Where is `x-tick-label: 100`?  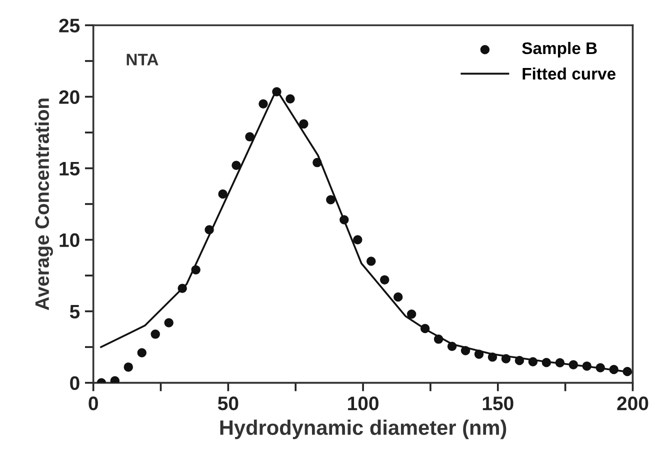 x-tick-label: 100 is located at coordinates (363, 403).